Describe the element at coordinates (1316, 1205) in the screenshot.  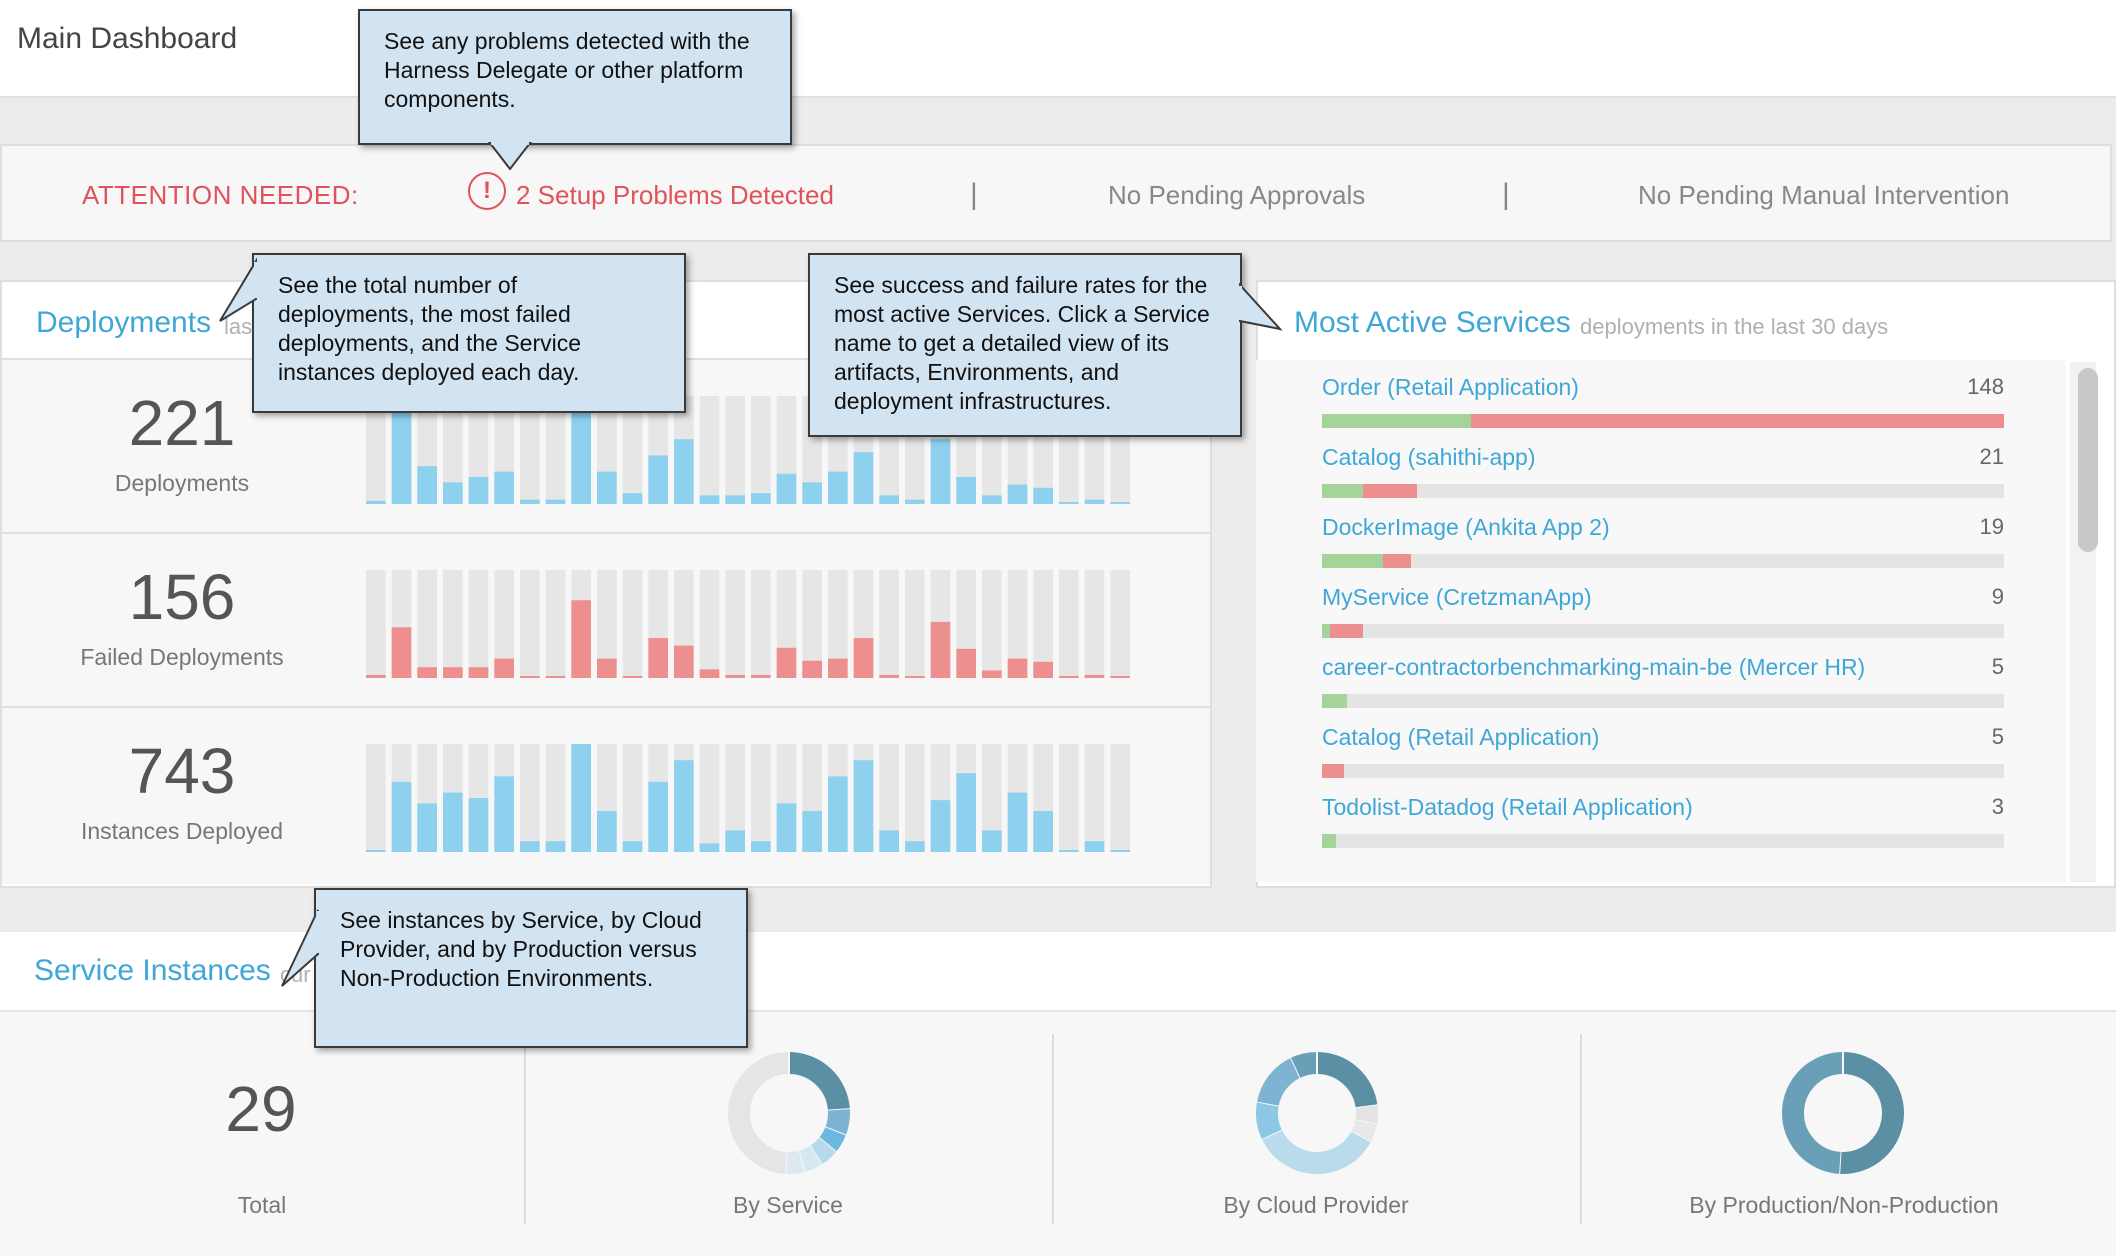
I see `by-cloud-provider-label: By Cloud Provider` at that location.